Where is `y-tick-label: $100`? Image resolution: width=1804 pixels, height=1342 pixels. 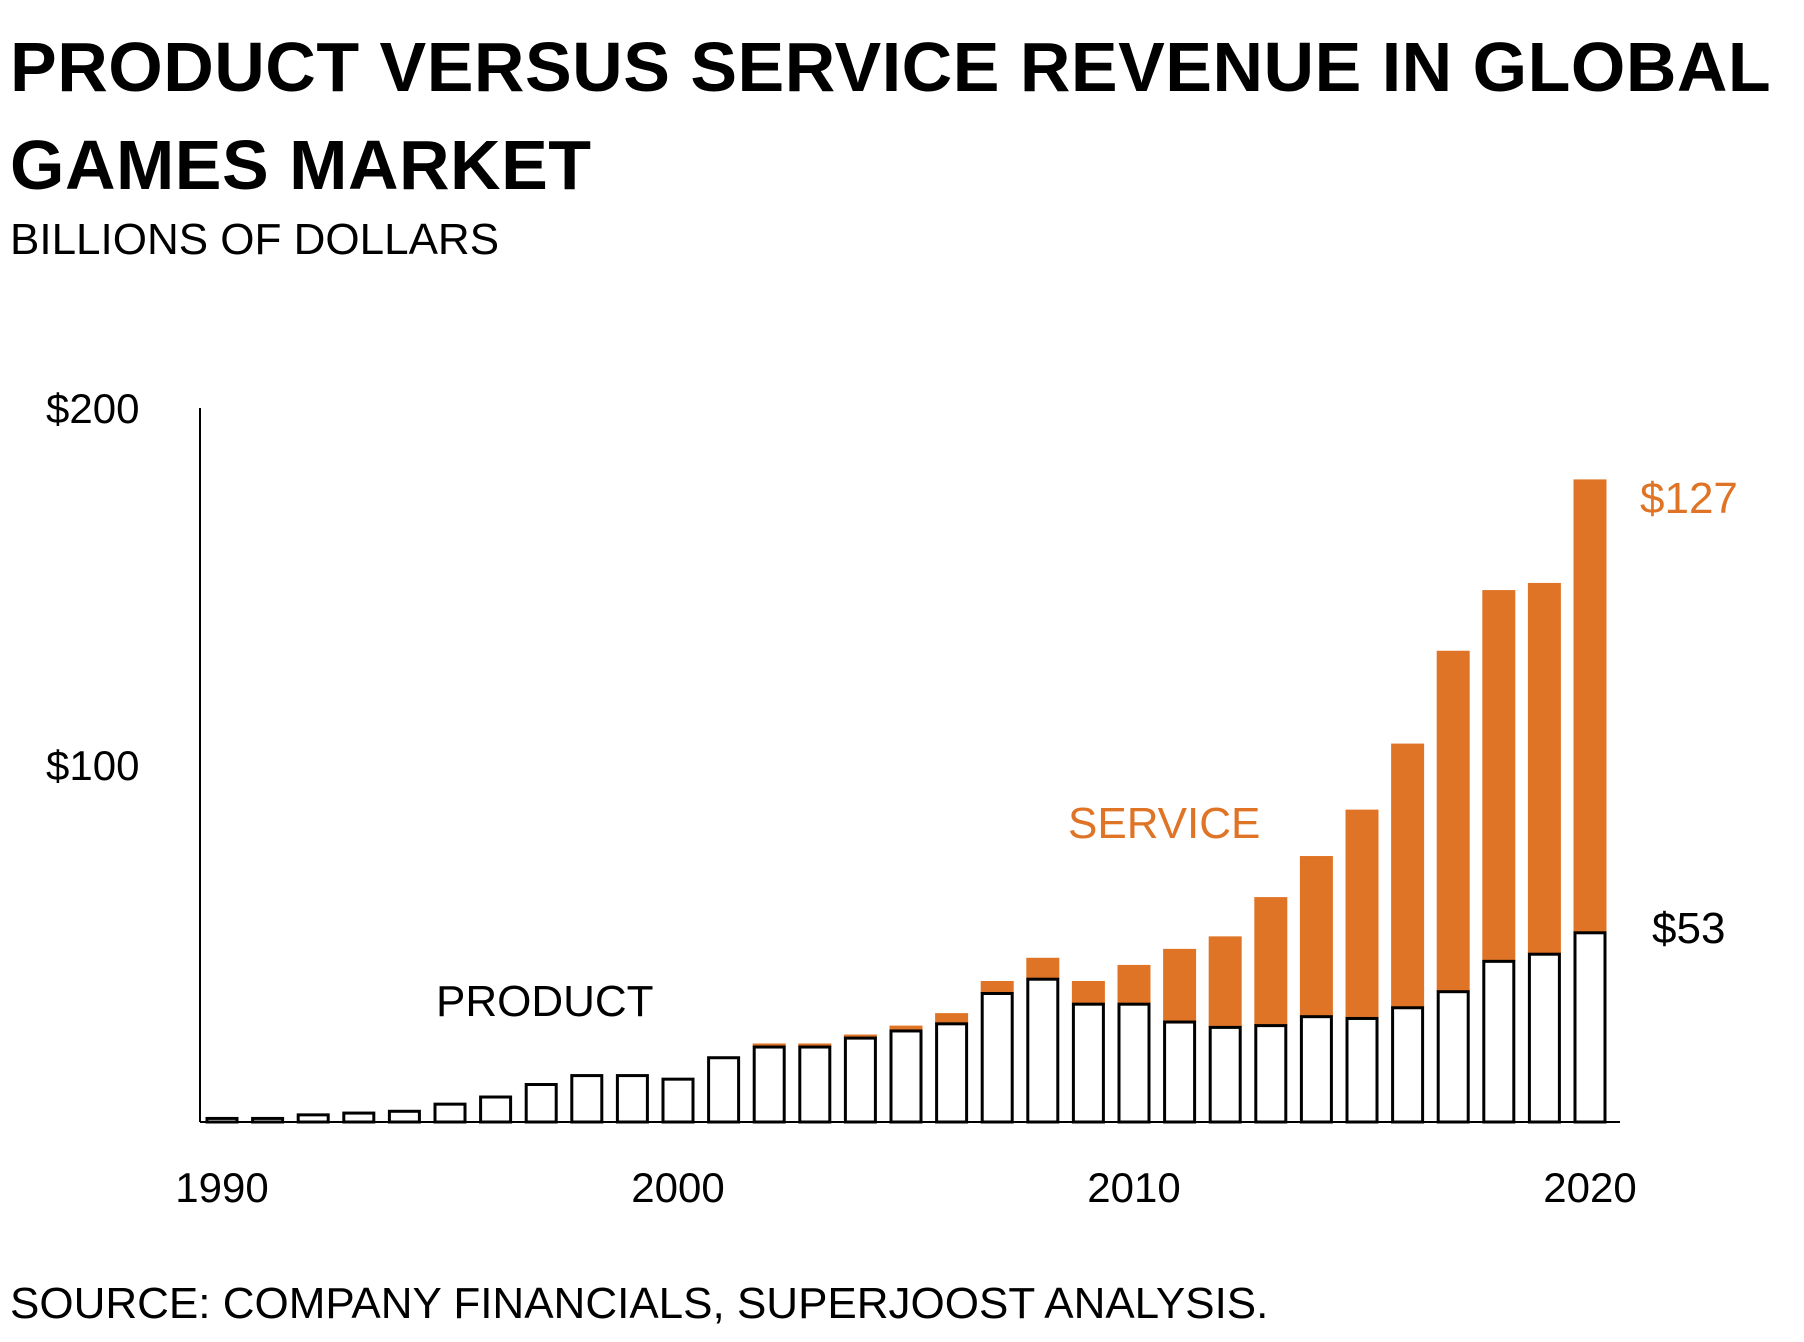 y-tick-label: $100 is located at coordinates (92, 765).